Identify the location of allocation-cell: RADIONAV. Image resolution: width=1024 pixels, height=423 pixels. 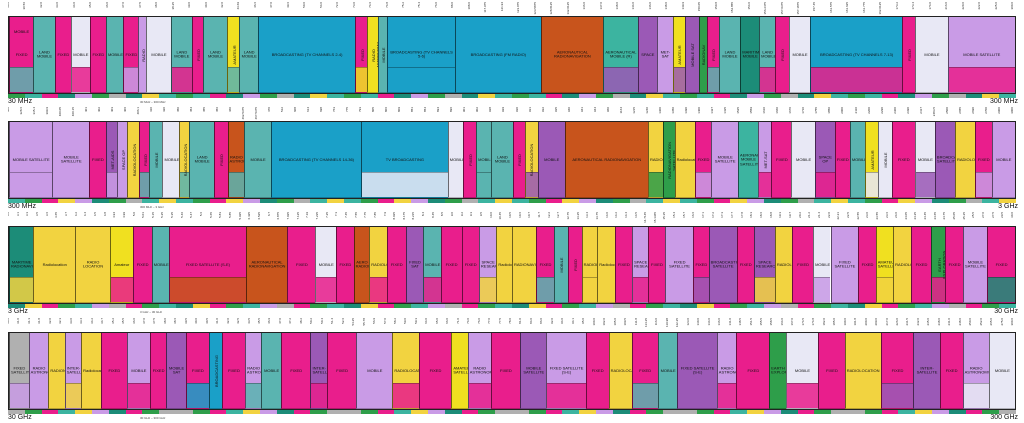
(702, 55).